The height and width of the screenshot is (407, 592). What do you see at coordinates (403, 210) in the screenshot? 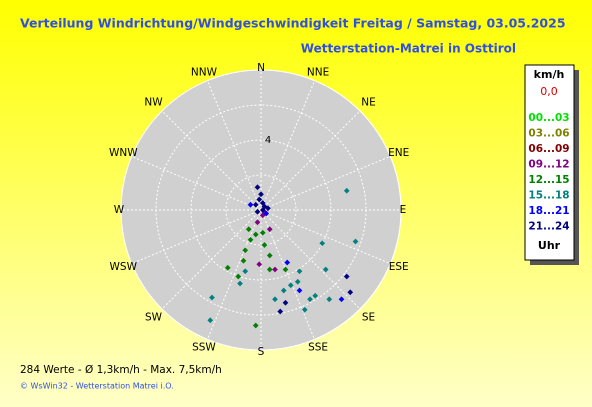
I see `direction-label: E` at bounding box center [403, 210].